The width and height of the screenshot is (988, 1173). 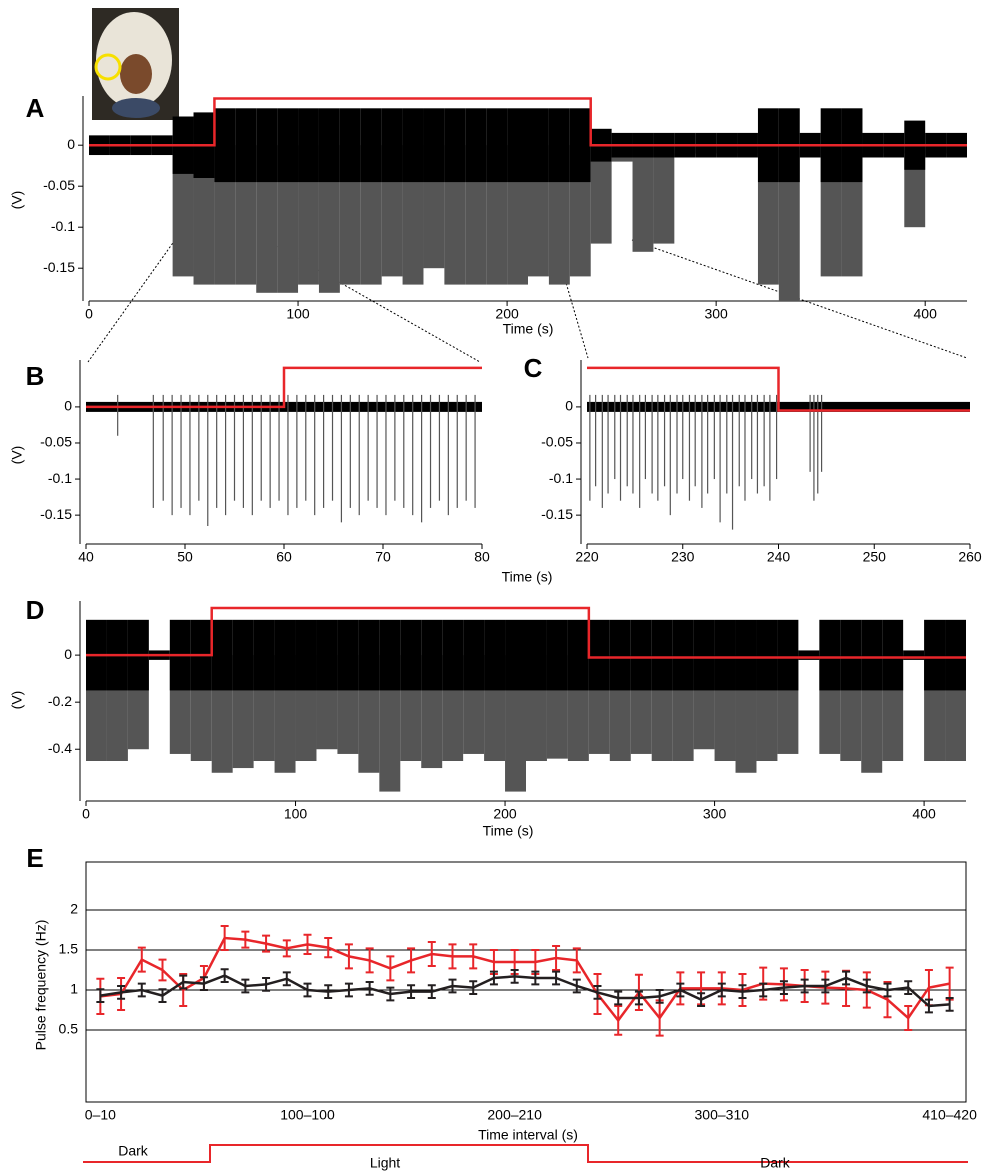 What do you see at coordinates (135, 64) in the screenshot?
I see `photo` at bounding box center [135, 64].